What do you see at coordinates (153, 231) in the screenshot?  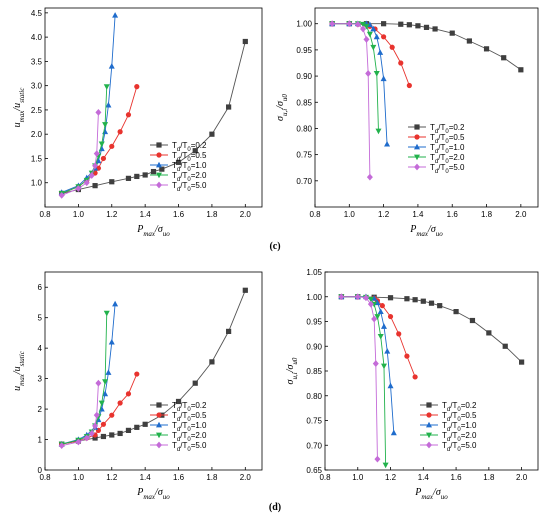 I see `x-axis-label: Pmax/σuo` at bounding box center [153, 231].